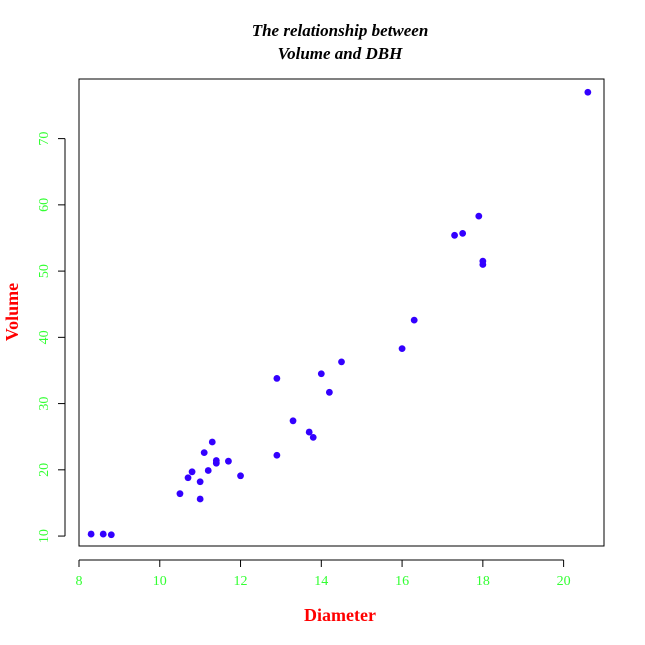  I want to click on x-axis-label: Diameter, so click(340, 615).